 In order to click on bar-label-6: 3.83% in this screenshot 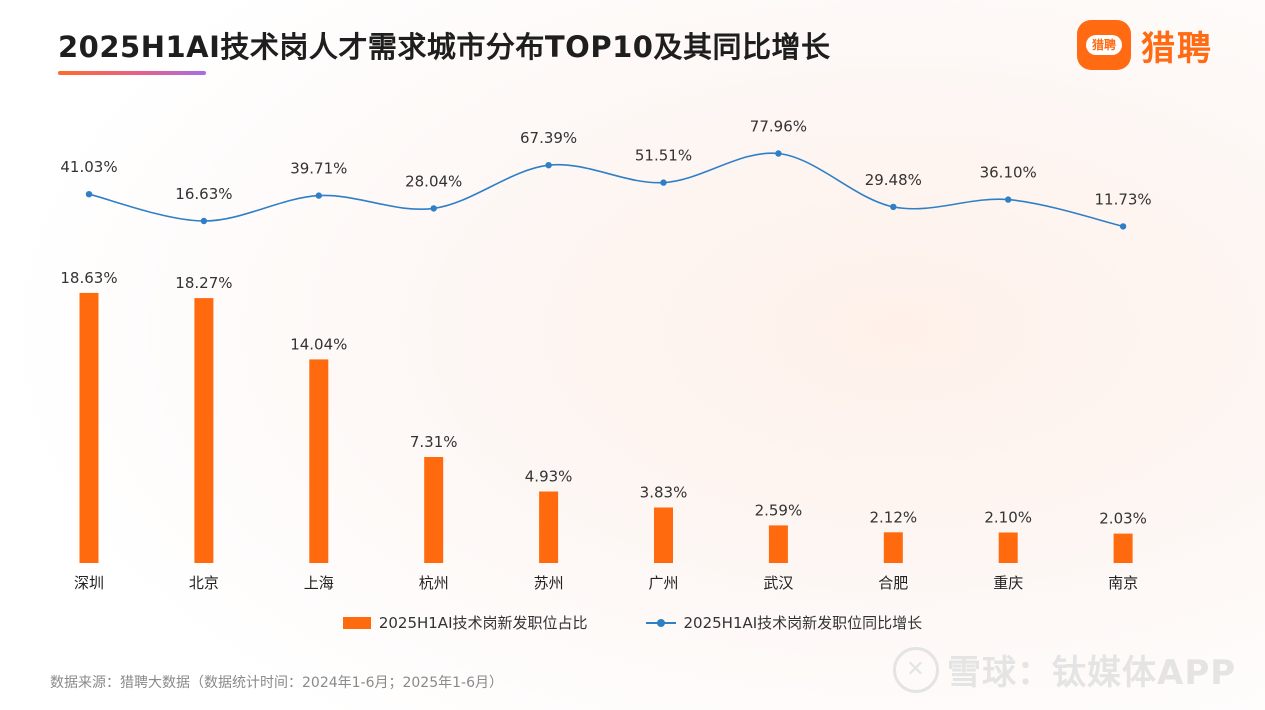, I will do `click(664, 493)`.